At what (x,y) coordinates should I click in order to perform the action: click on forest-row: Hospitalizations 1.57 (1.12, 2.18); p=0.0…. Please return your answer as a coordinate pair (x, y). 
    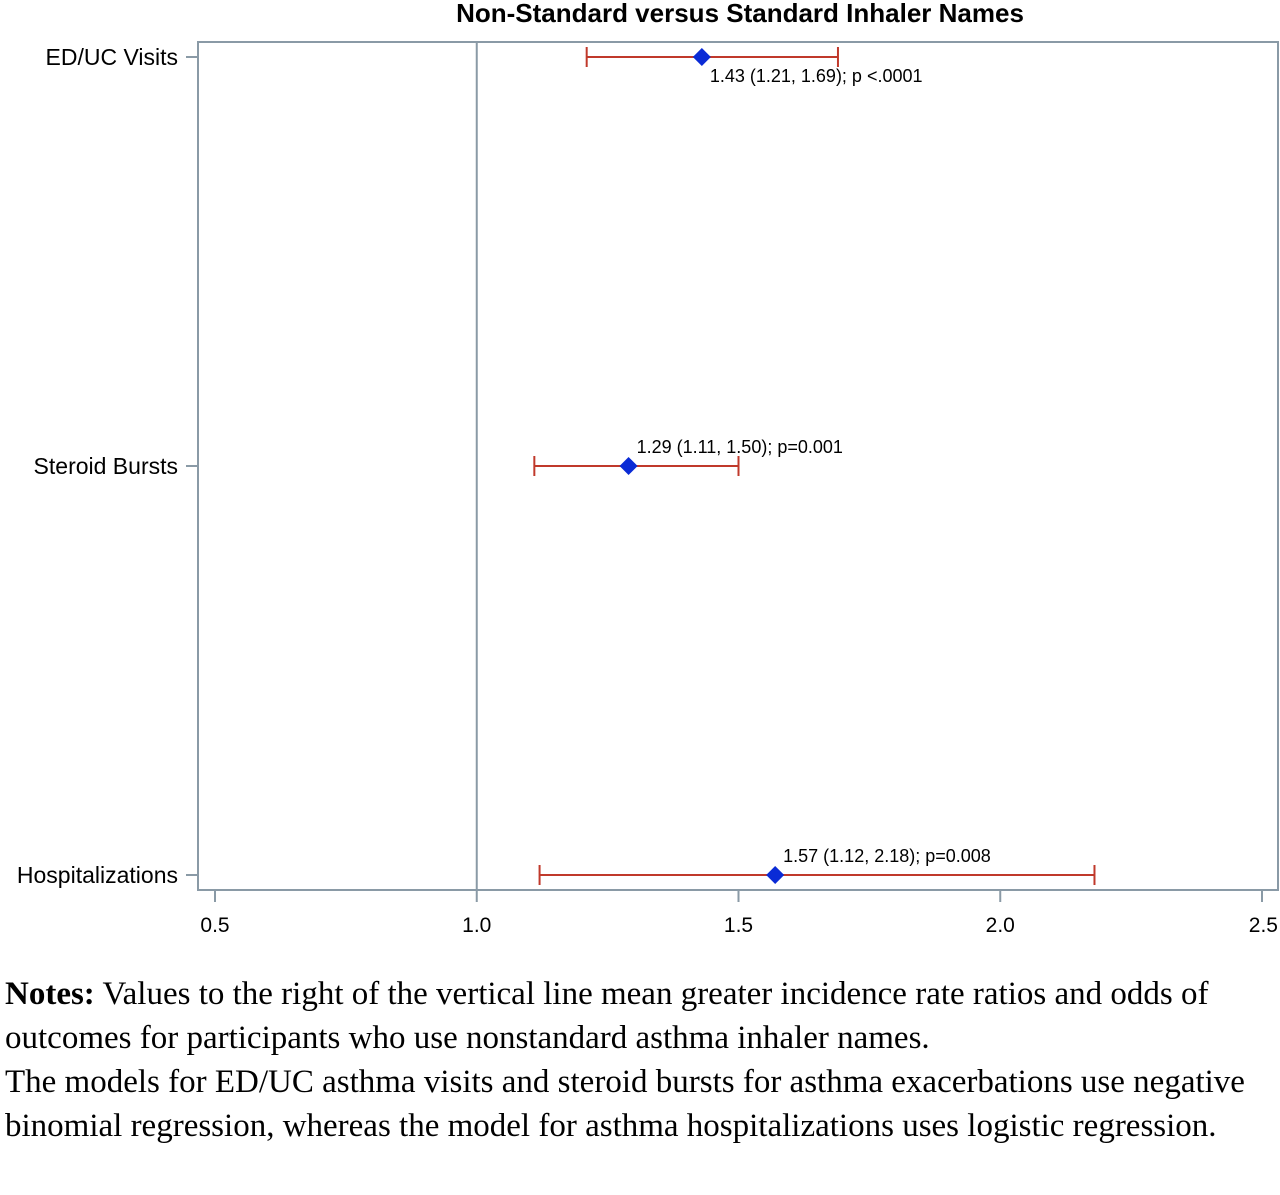
    Looking at the image, I should click on (556, 867).